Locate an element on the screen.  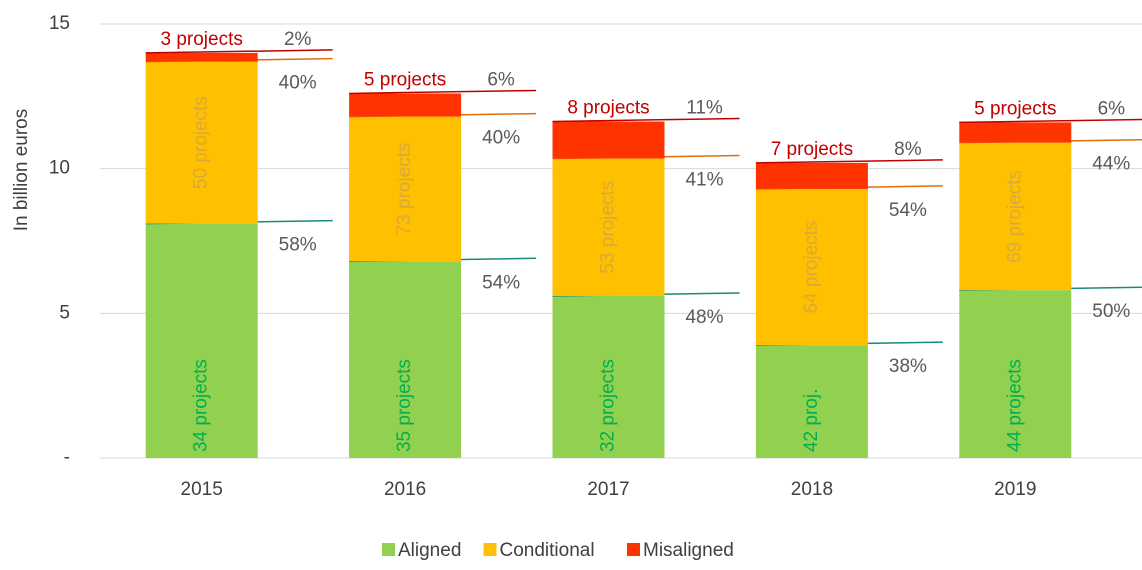
share-label: 41% is located at coordinates (704, 180).